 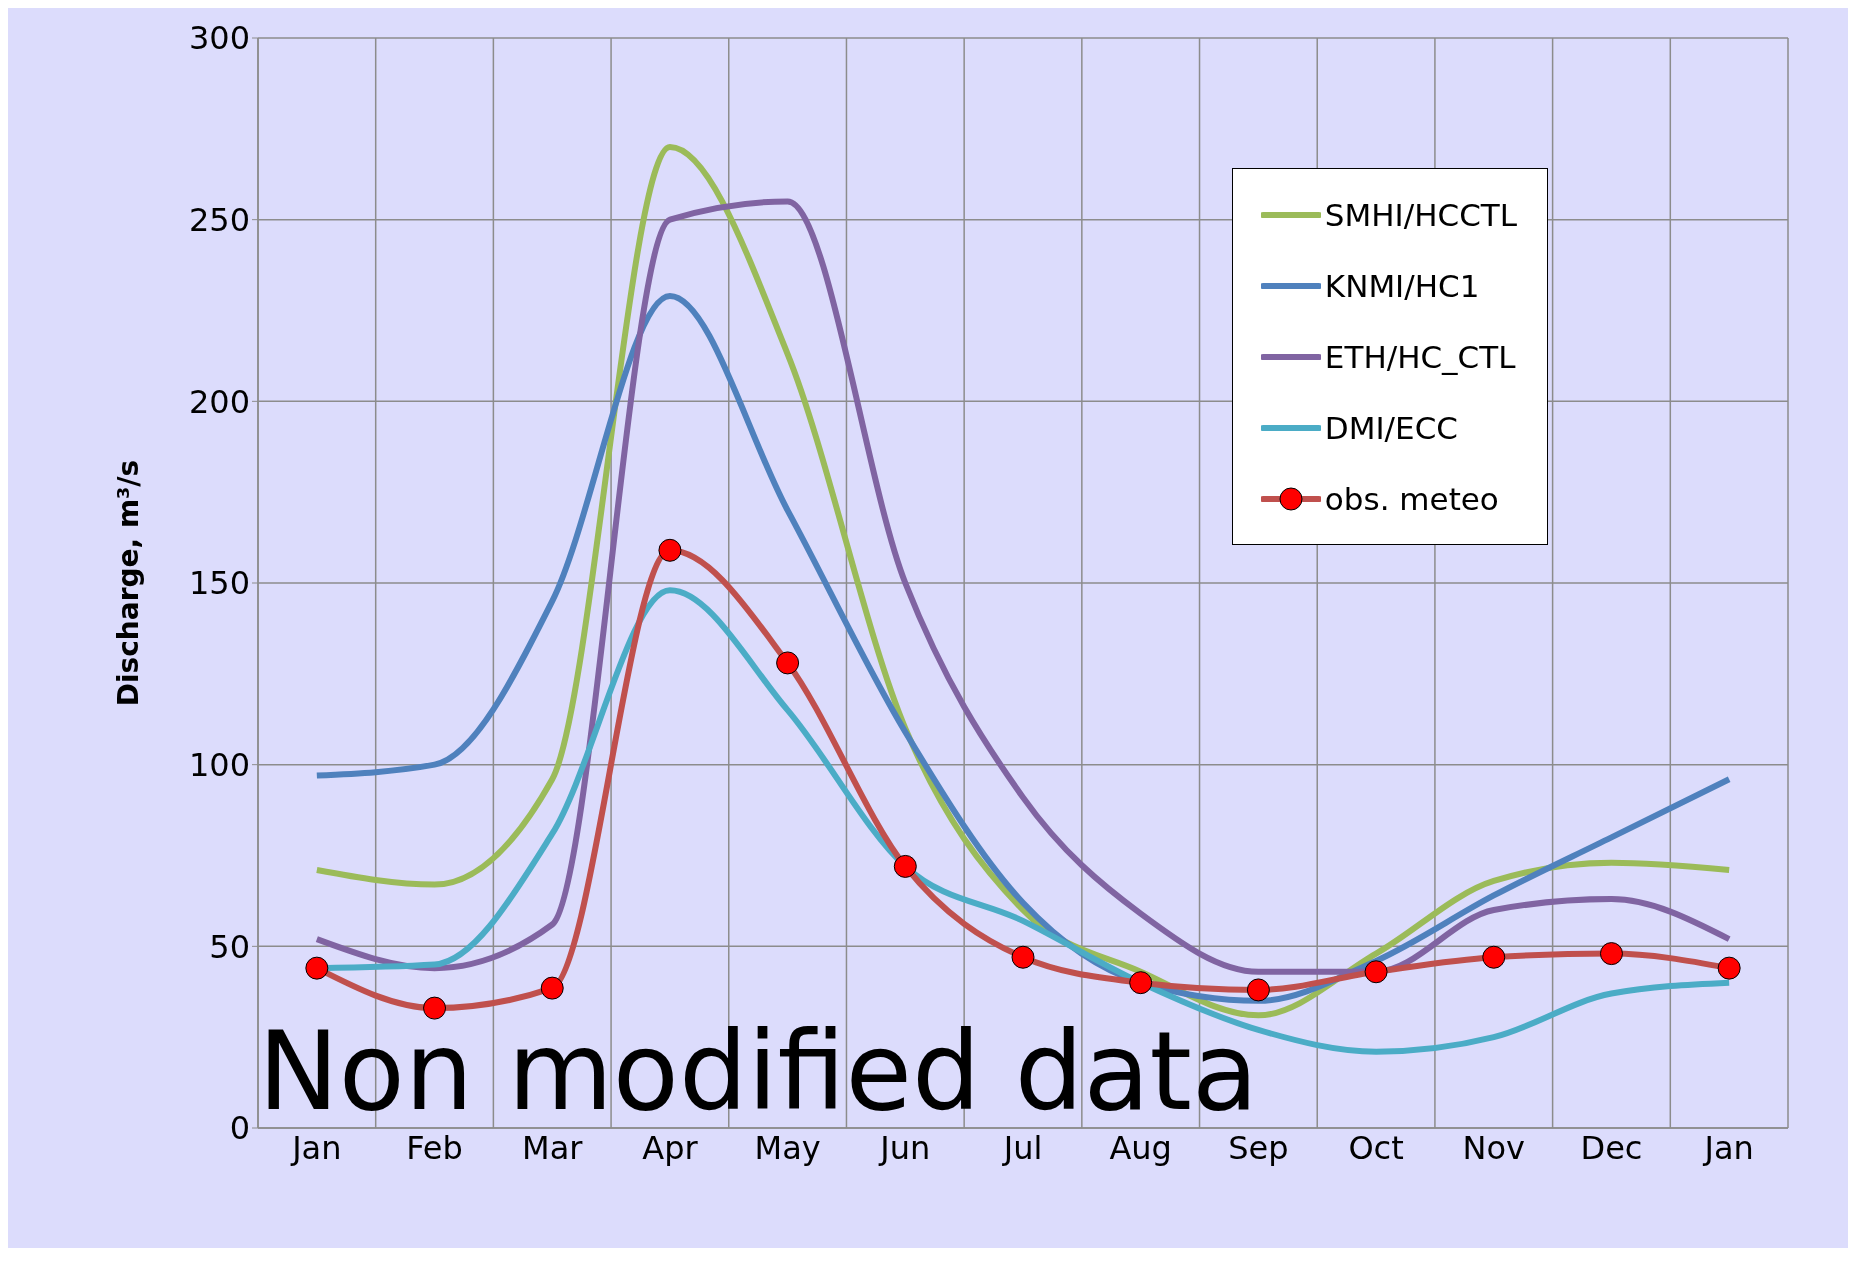 I want to click on y-tick-label: 150, so click(x=219, y=583).